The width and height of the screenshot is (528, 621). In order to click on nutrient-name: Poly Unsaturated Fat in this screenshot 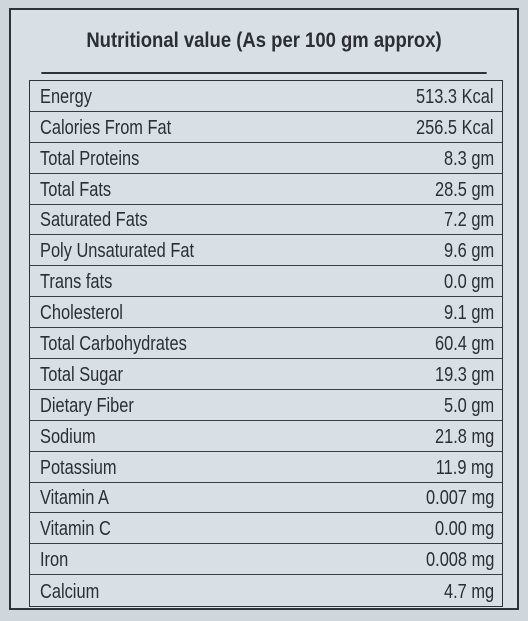, I will do `click(117, 251)`.